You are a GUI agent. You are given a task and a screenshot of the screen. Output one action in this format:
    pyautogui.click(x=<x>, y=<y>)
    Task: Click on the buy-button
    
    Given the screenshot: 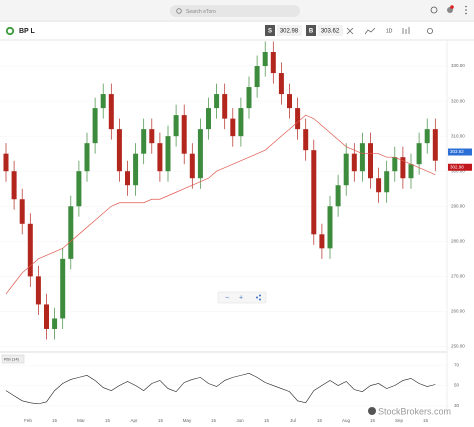 What is the action you would take?
    pyautogui.click(x=311, y=30)
    